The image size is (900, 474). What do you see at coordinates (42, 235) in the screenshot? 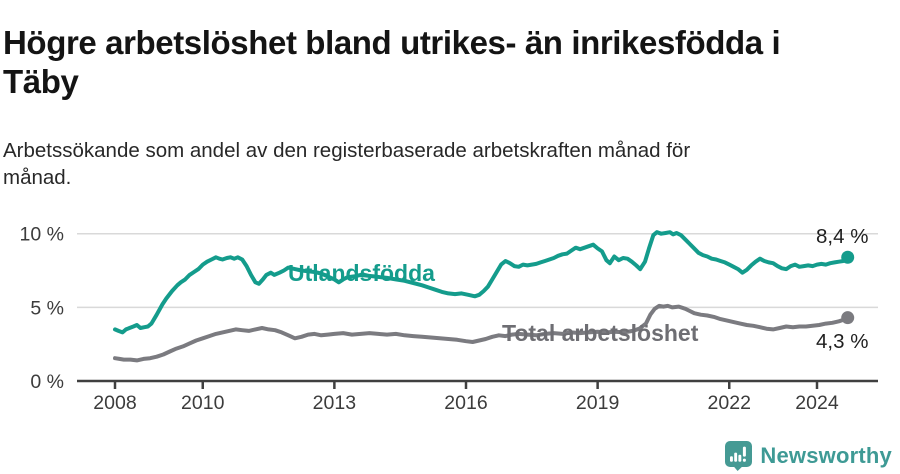
I see `y-axis-label-10: 10 %` at bounding box center [42, 235].